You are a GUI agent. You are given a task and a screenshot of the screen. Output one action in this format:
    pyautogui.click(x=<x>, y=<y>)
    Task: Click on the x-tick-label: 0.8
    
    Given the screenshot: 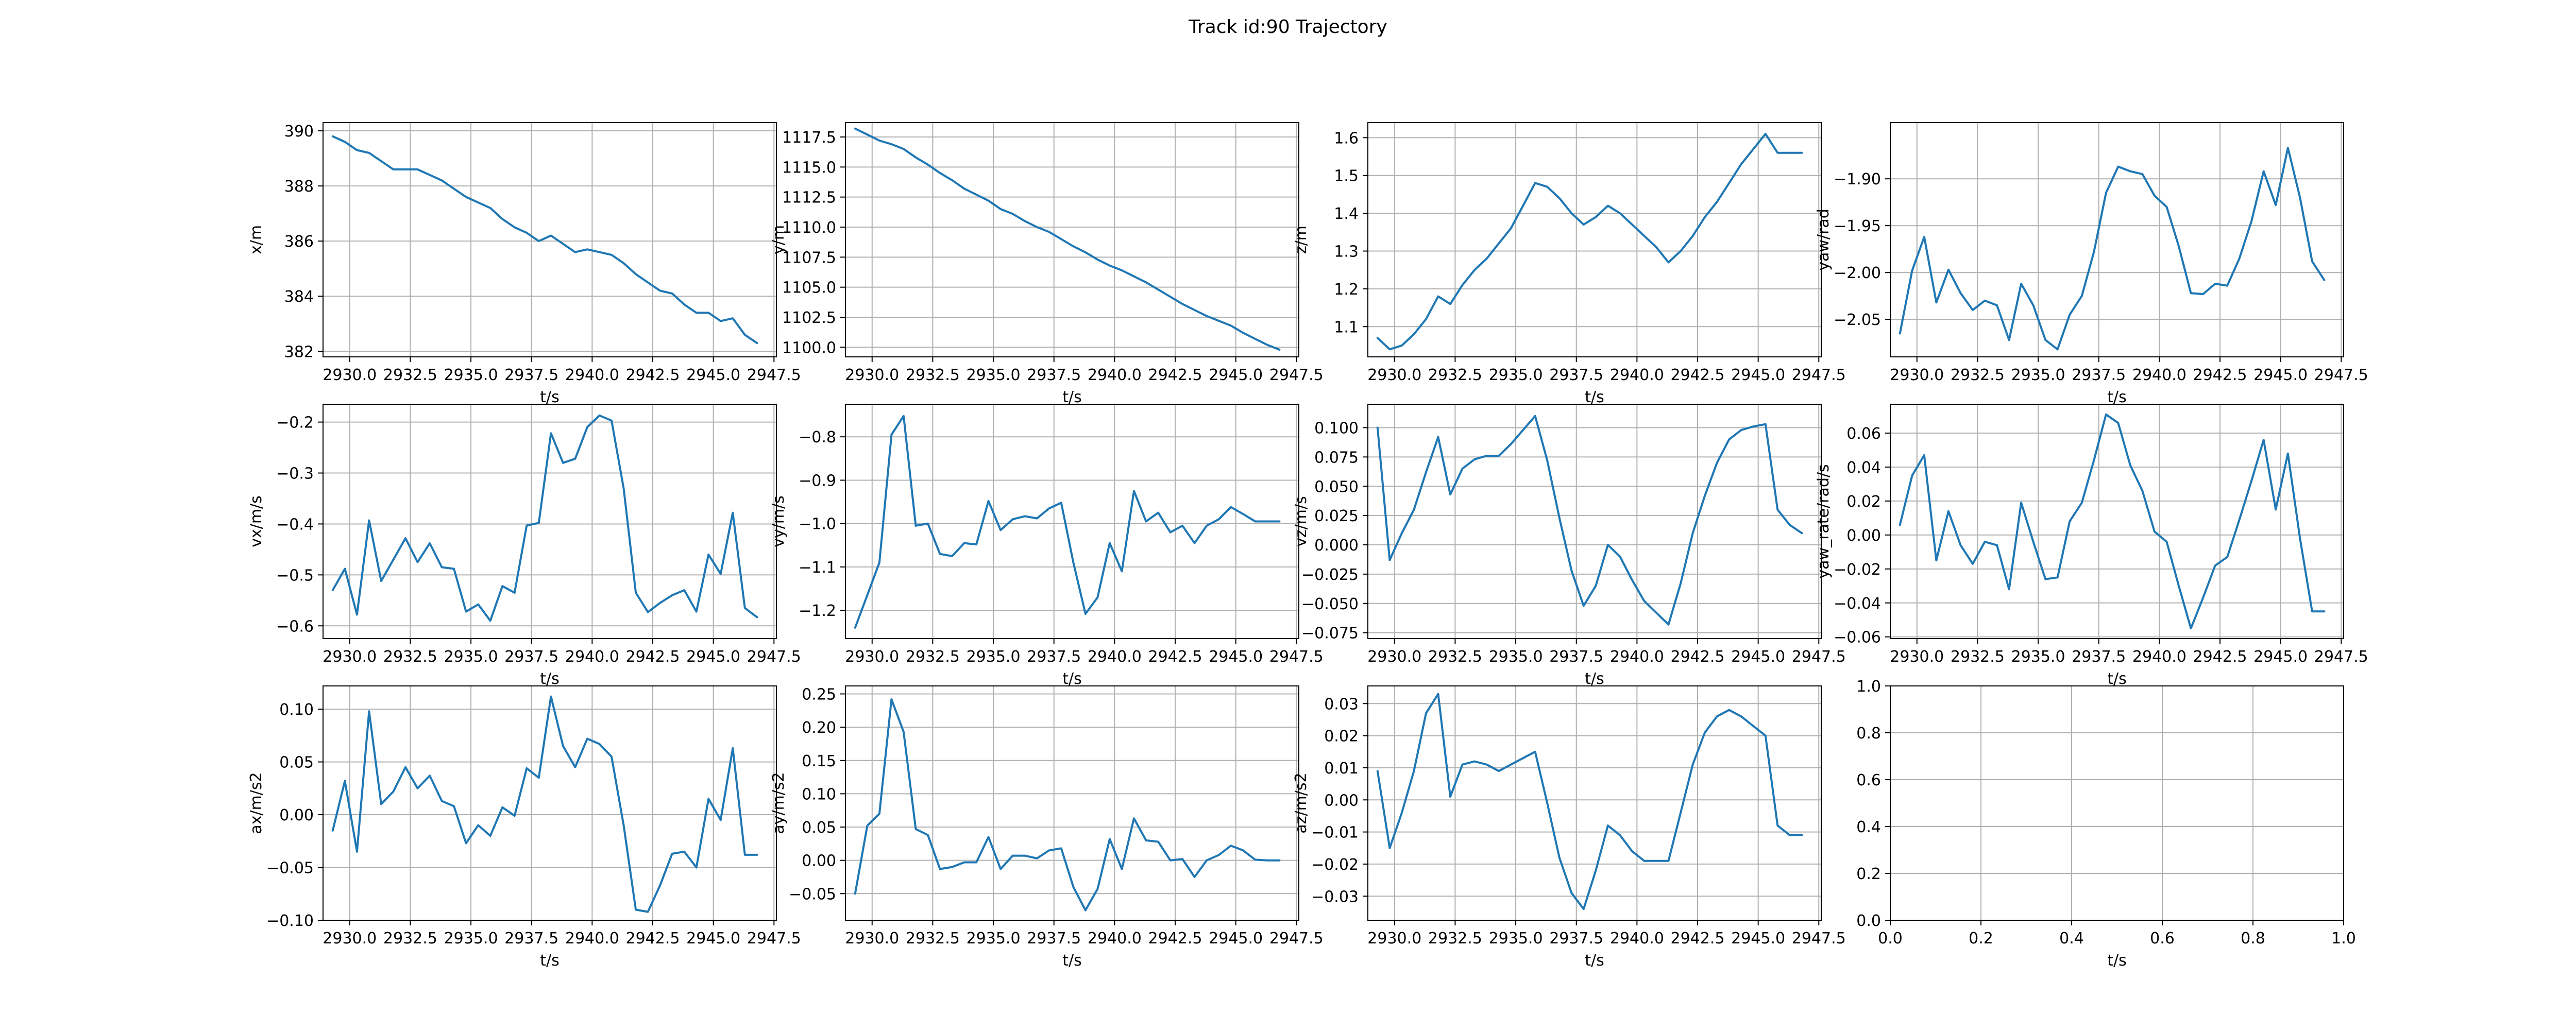 What is the action you would take?
    pyautogui.click(x=2253, y=939)
    